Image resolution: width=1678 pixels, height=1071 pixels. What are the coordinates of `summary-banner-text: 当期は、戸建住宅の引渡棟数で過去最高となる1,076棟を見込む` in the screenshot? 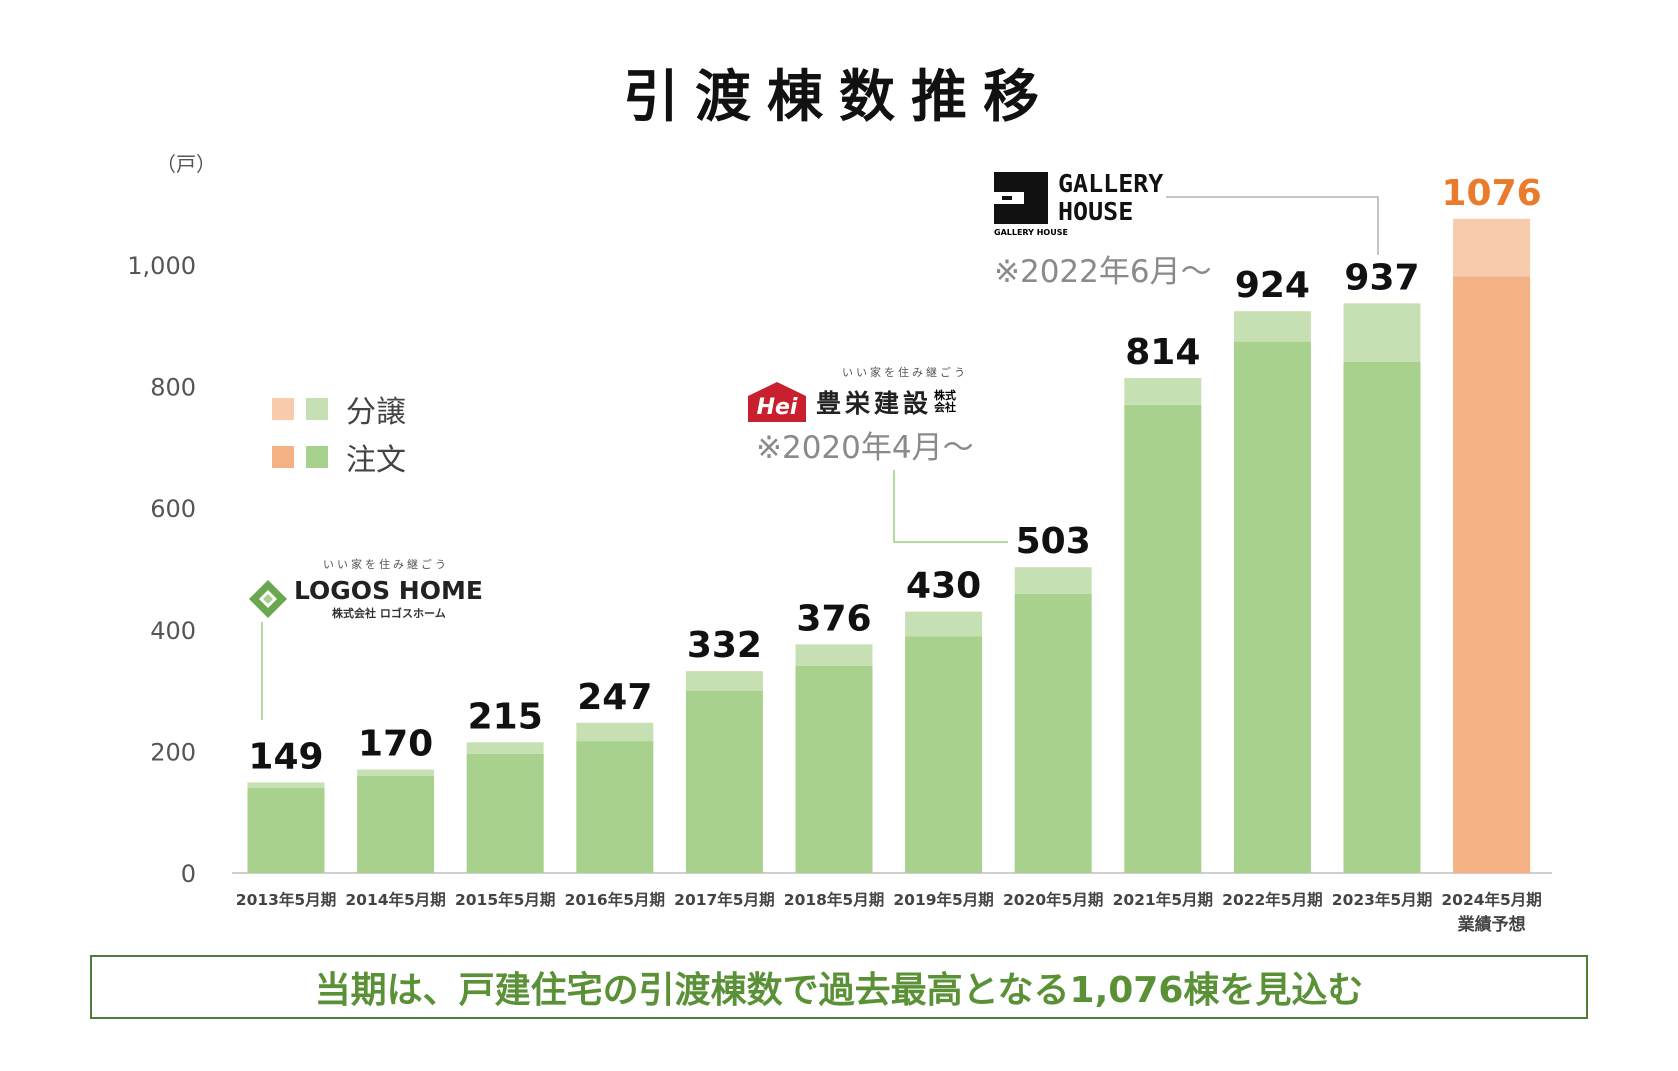 It's located at (839, 990).